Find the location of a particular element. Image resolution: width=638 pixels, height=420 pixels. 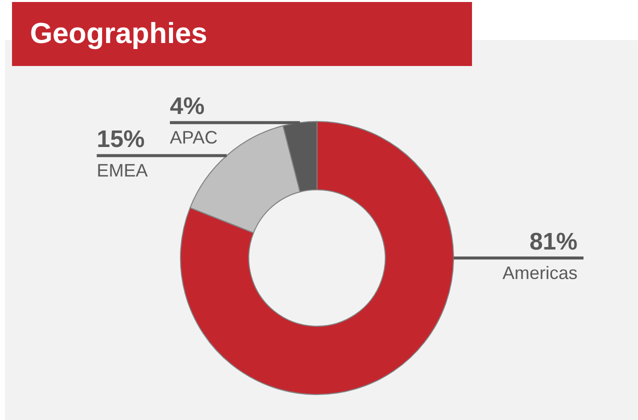

data-label: 15% is located at coordinates (120, 140).